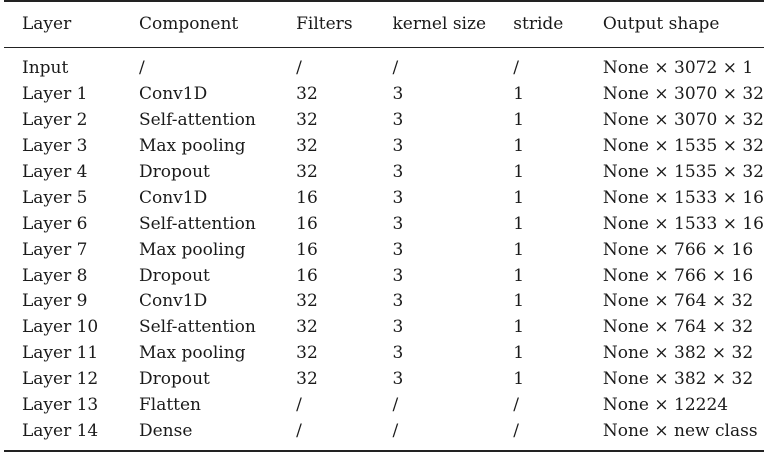 This screenshot has height=452, width=768. What do you see at coordinates (680, 430) in the screenshot?
I see `cell-output-shape: None × new class` at bounding box center [680, 430].